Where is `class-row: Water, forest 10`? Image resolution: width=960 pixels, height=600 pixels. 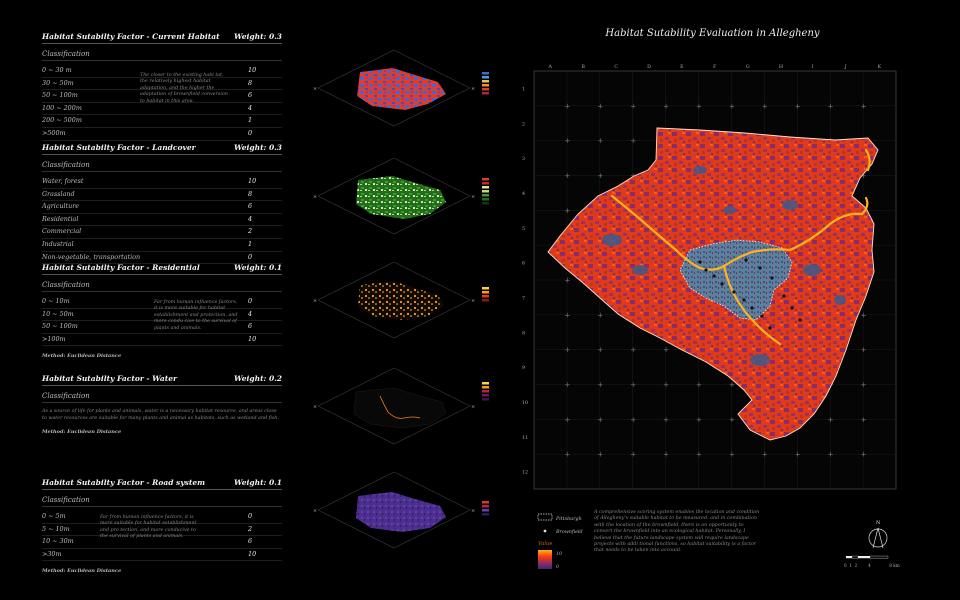
class-row: Water, forest 10 is located at coordinates (162, 182).